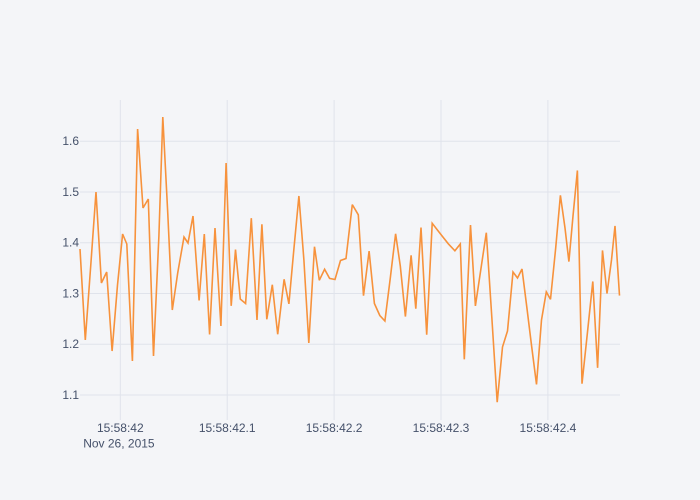 The width and height of the screenshot is (700, 500). What do you see at coordinates (70, 141) in the screenshot?
I see `svg-text: 1.6` at bounding box center [70, 141].